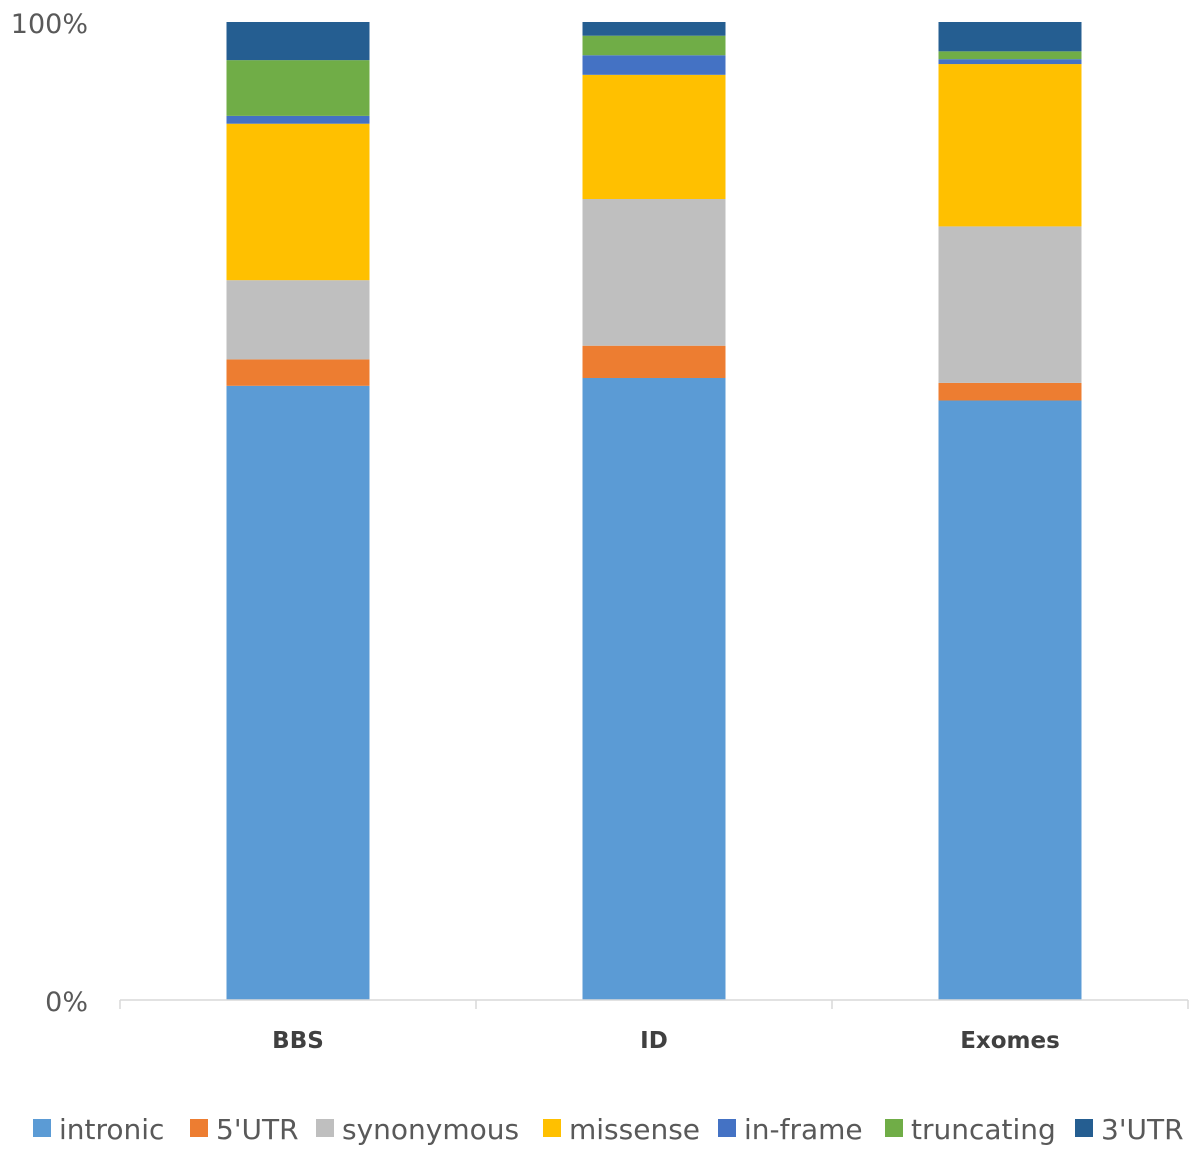 Image resolution: width=1200 pixels, height=1157 pixels. I want to click on legend-item-synonymous: synonymous, so click(417, 1129).